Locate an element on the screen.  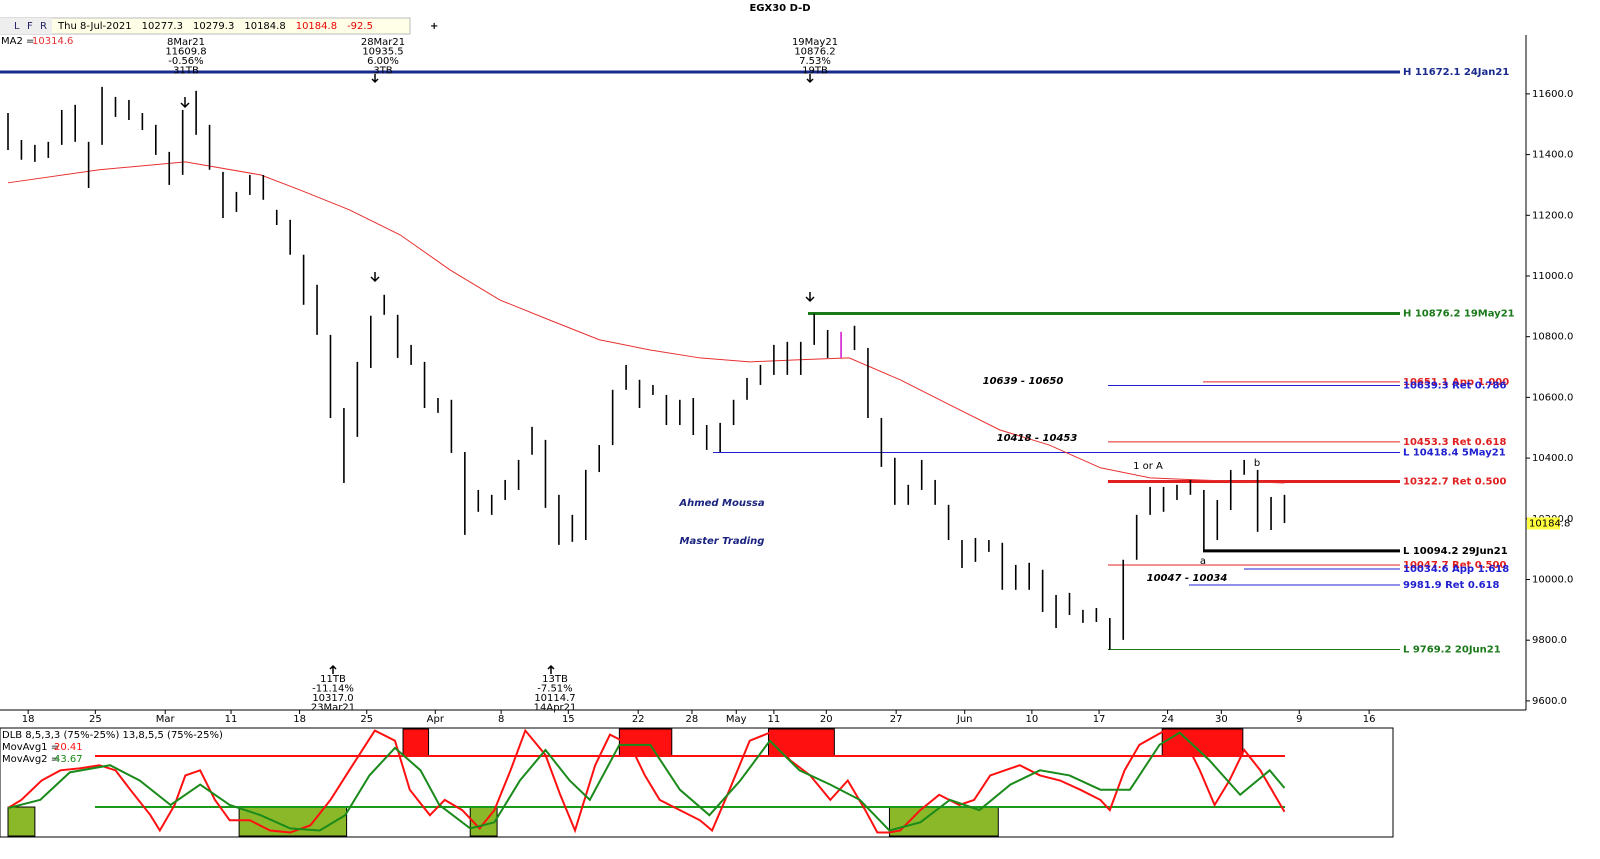
level-label: H 10876.2 19May21 is located at coordinates (1459, 314).